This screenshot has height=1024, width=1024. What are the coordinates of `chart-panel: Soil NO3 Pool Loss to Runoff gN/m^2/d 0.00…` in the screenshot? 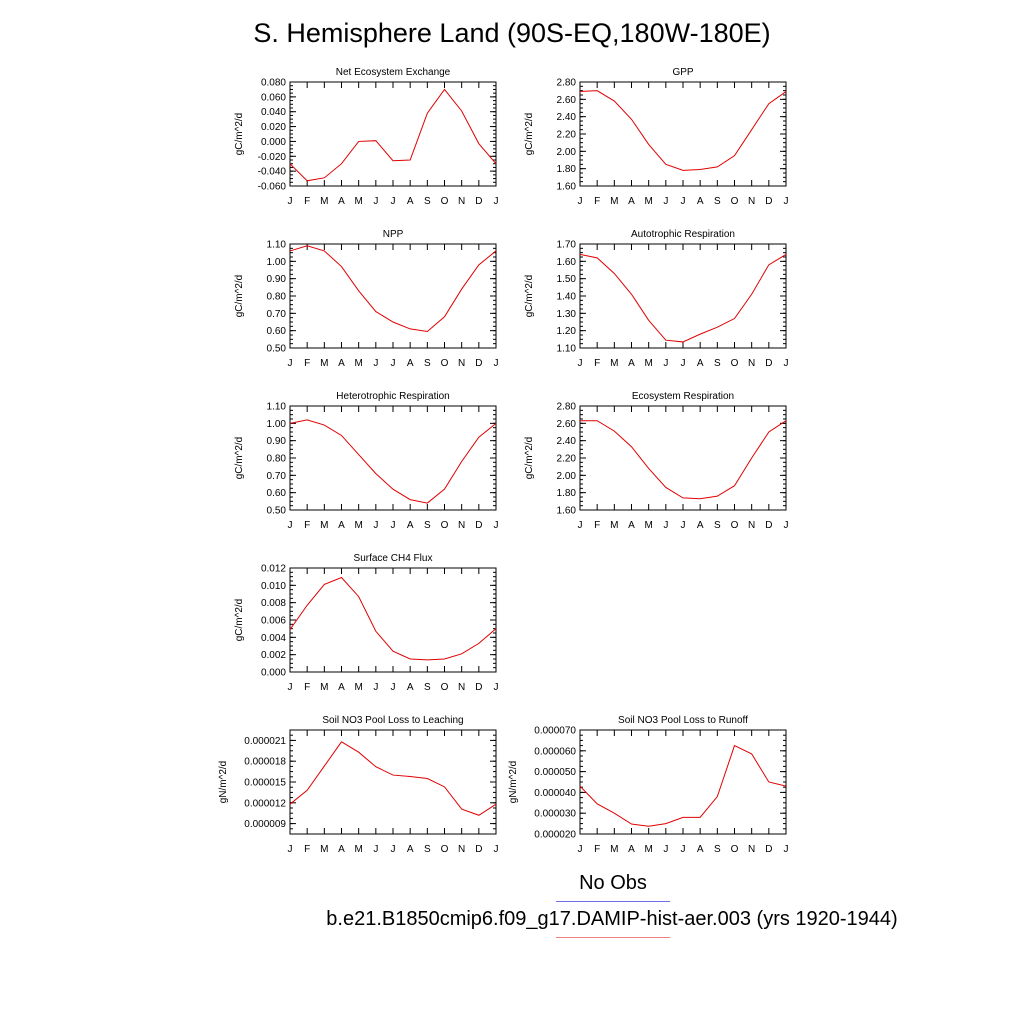 It's located at (648, 785).